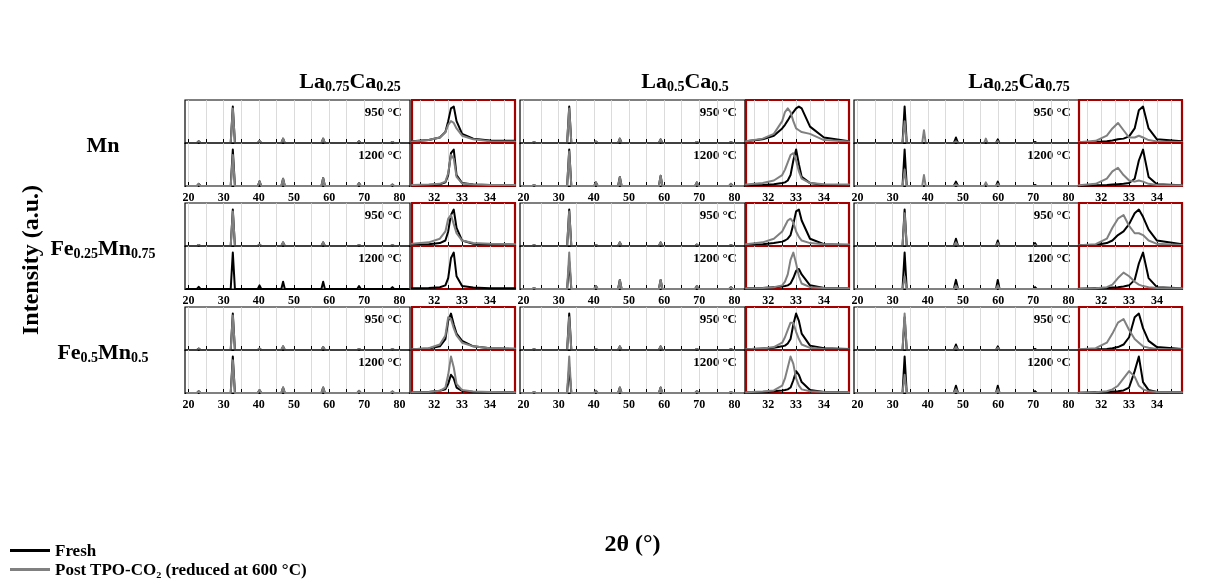 The image size is (1225, 583). Describe the element at coordinates (76, 550) in the screenshot. I see `legend-label: Fresh` at that location.